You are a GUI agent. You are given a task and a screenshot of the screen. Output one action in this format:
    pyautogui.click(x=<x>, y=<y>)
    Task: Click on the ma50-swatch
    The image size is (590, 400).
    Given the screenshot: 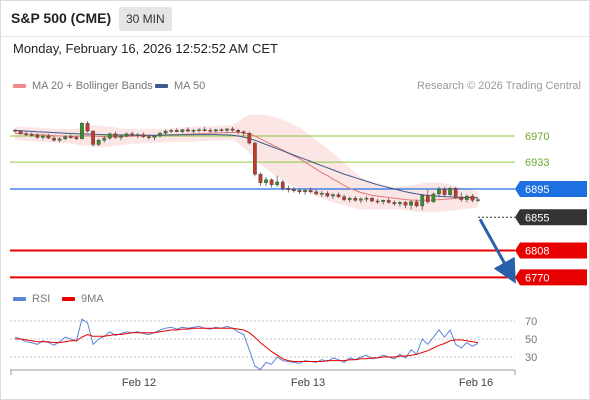 What is the action you would take?
    pyautogui.click(x=161, y=86)
    